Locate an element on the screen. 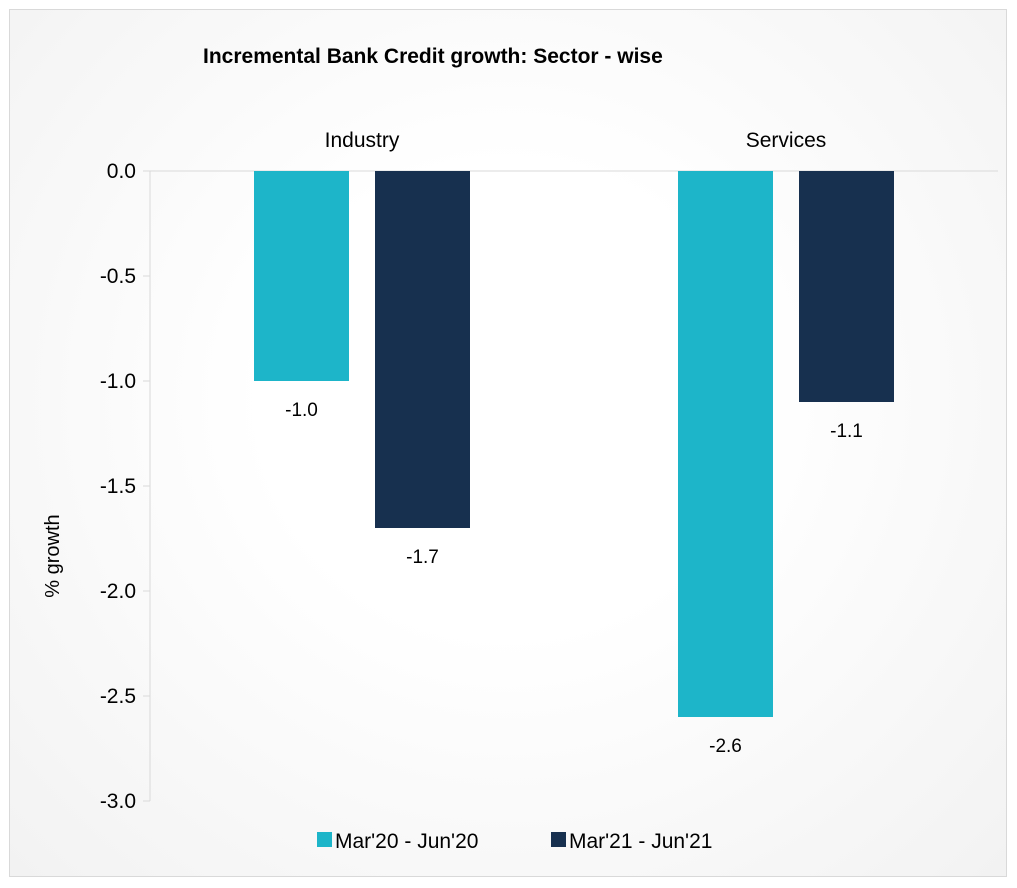 Image resolution: width=1017 pixels, height=888 pixels. data-label: -1.7 is located at coordinates (422, 557).